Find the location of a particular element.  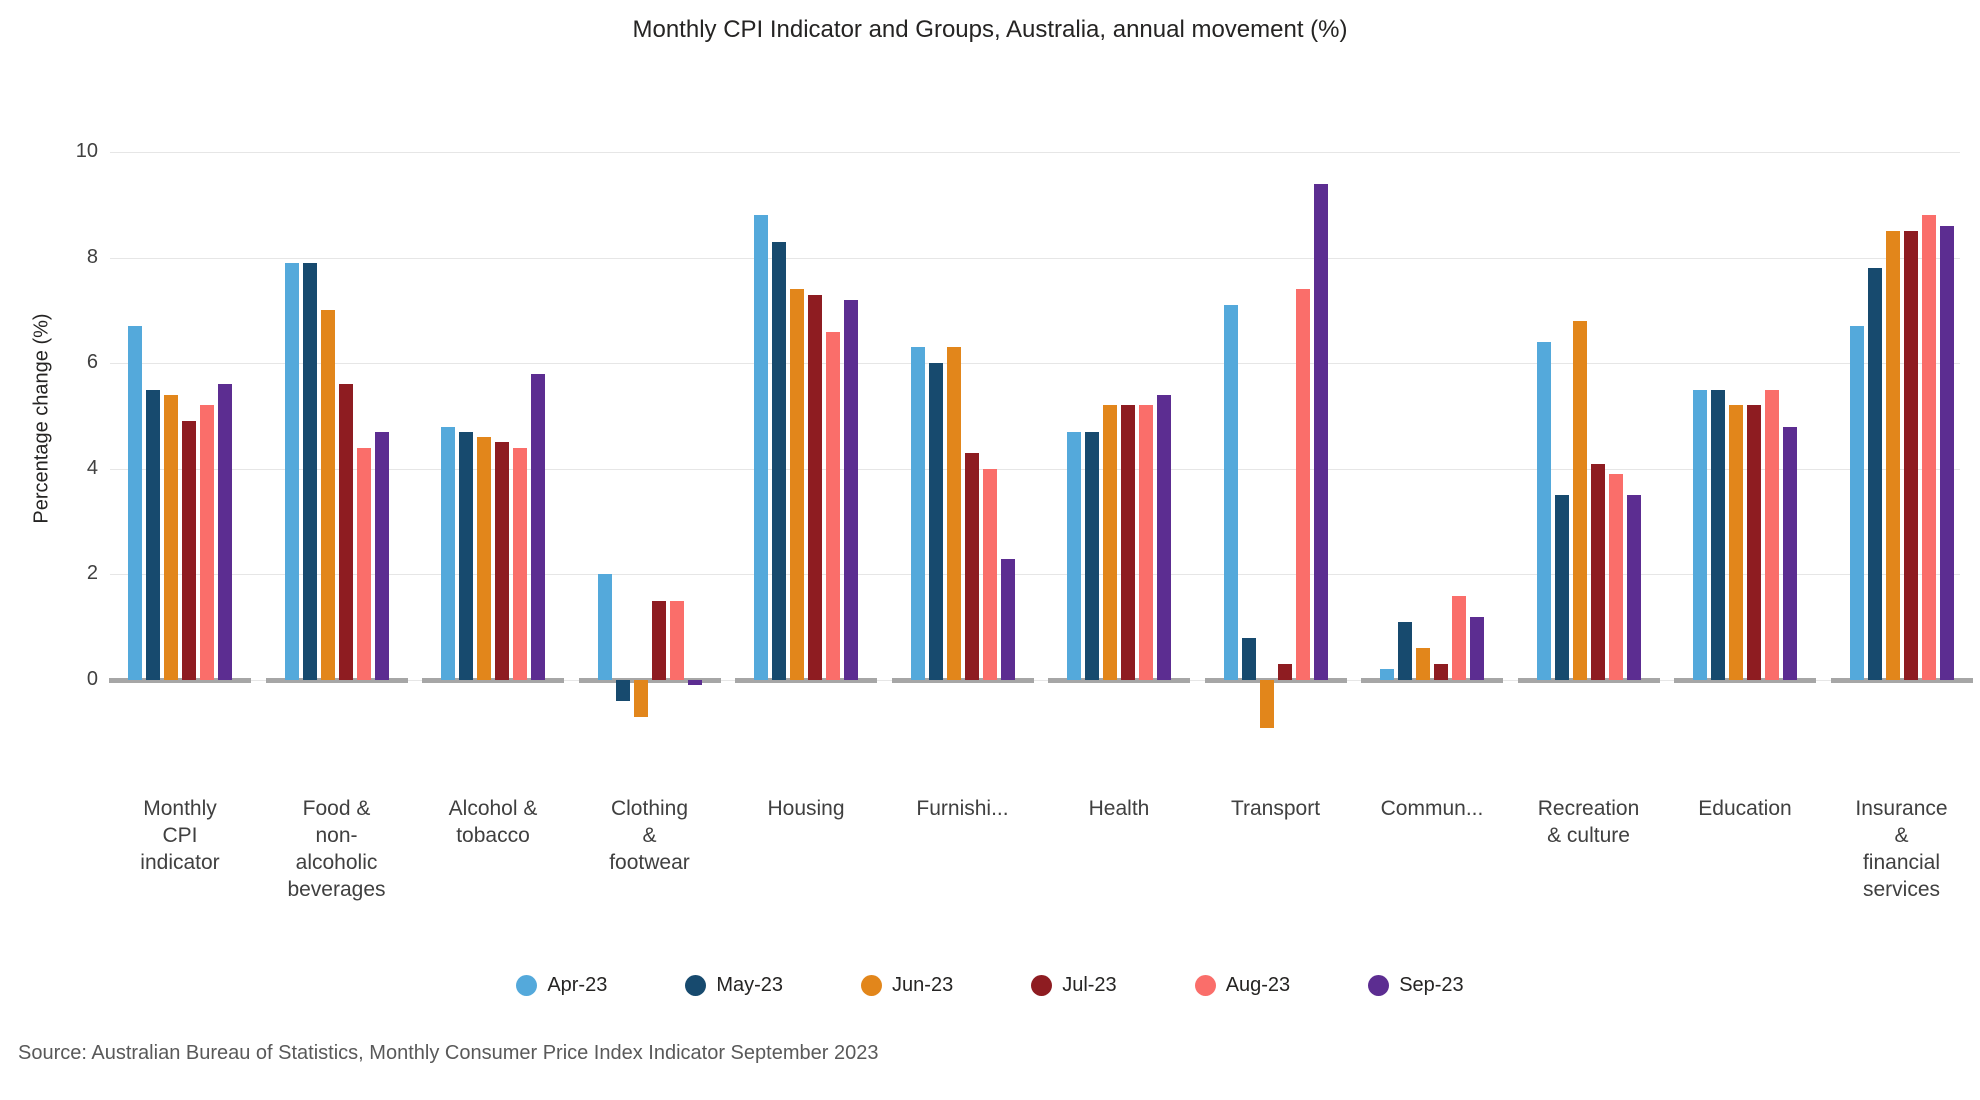

x-axis-label: Health is located at coordinates (1119, 808).